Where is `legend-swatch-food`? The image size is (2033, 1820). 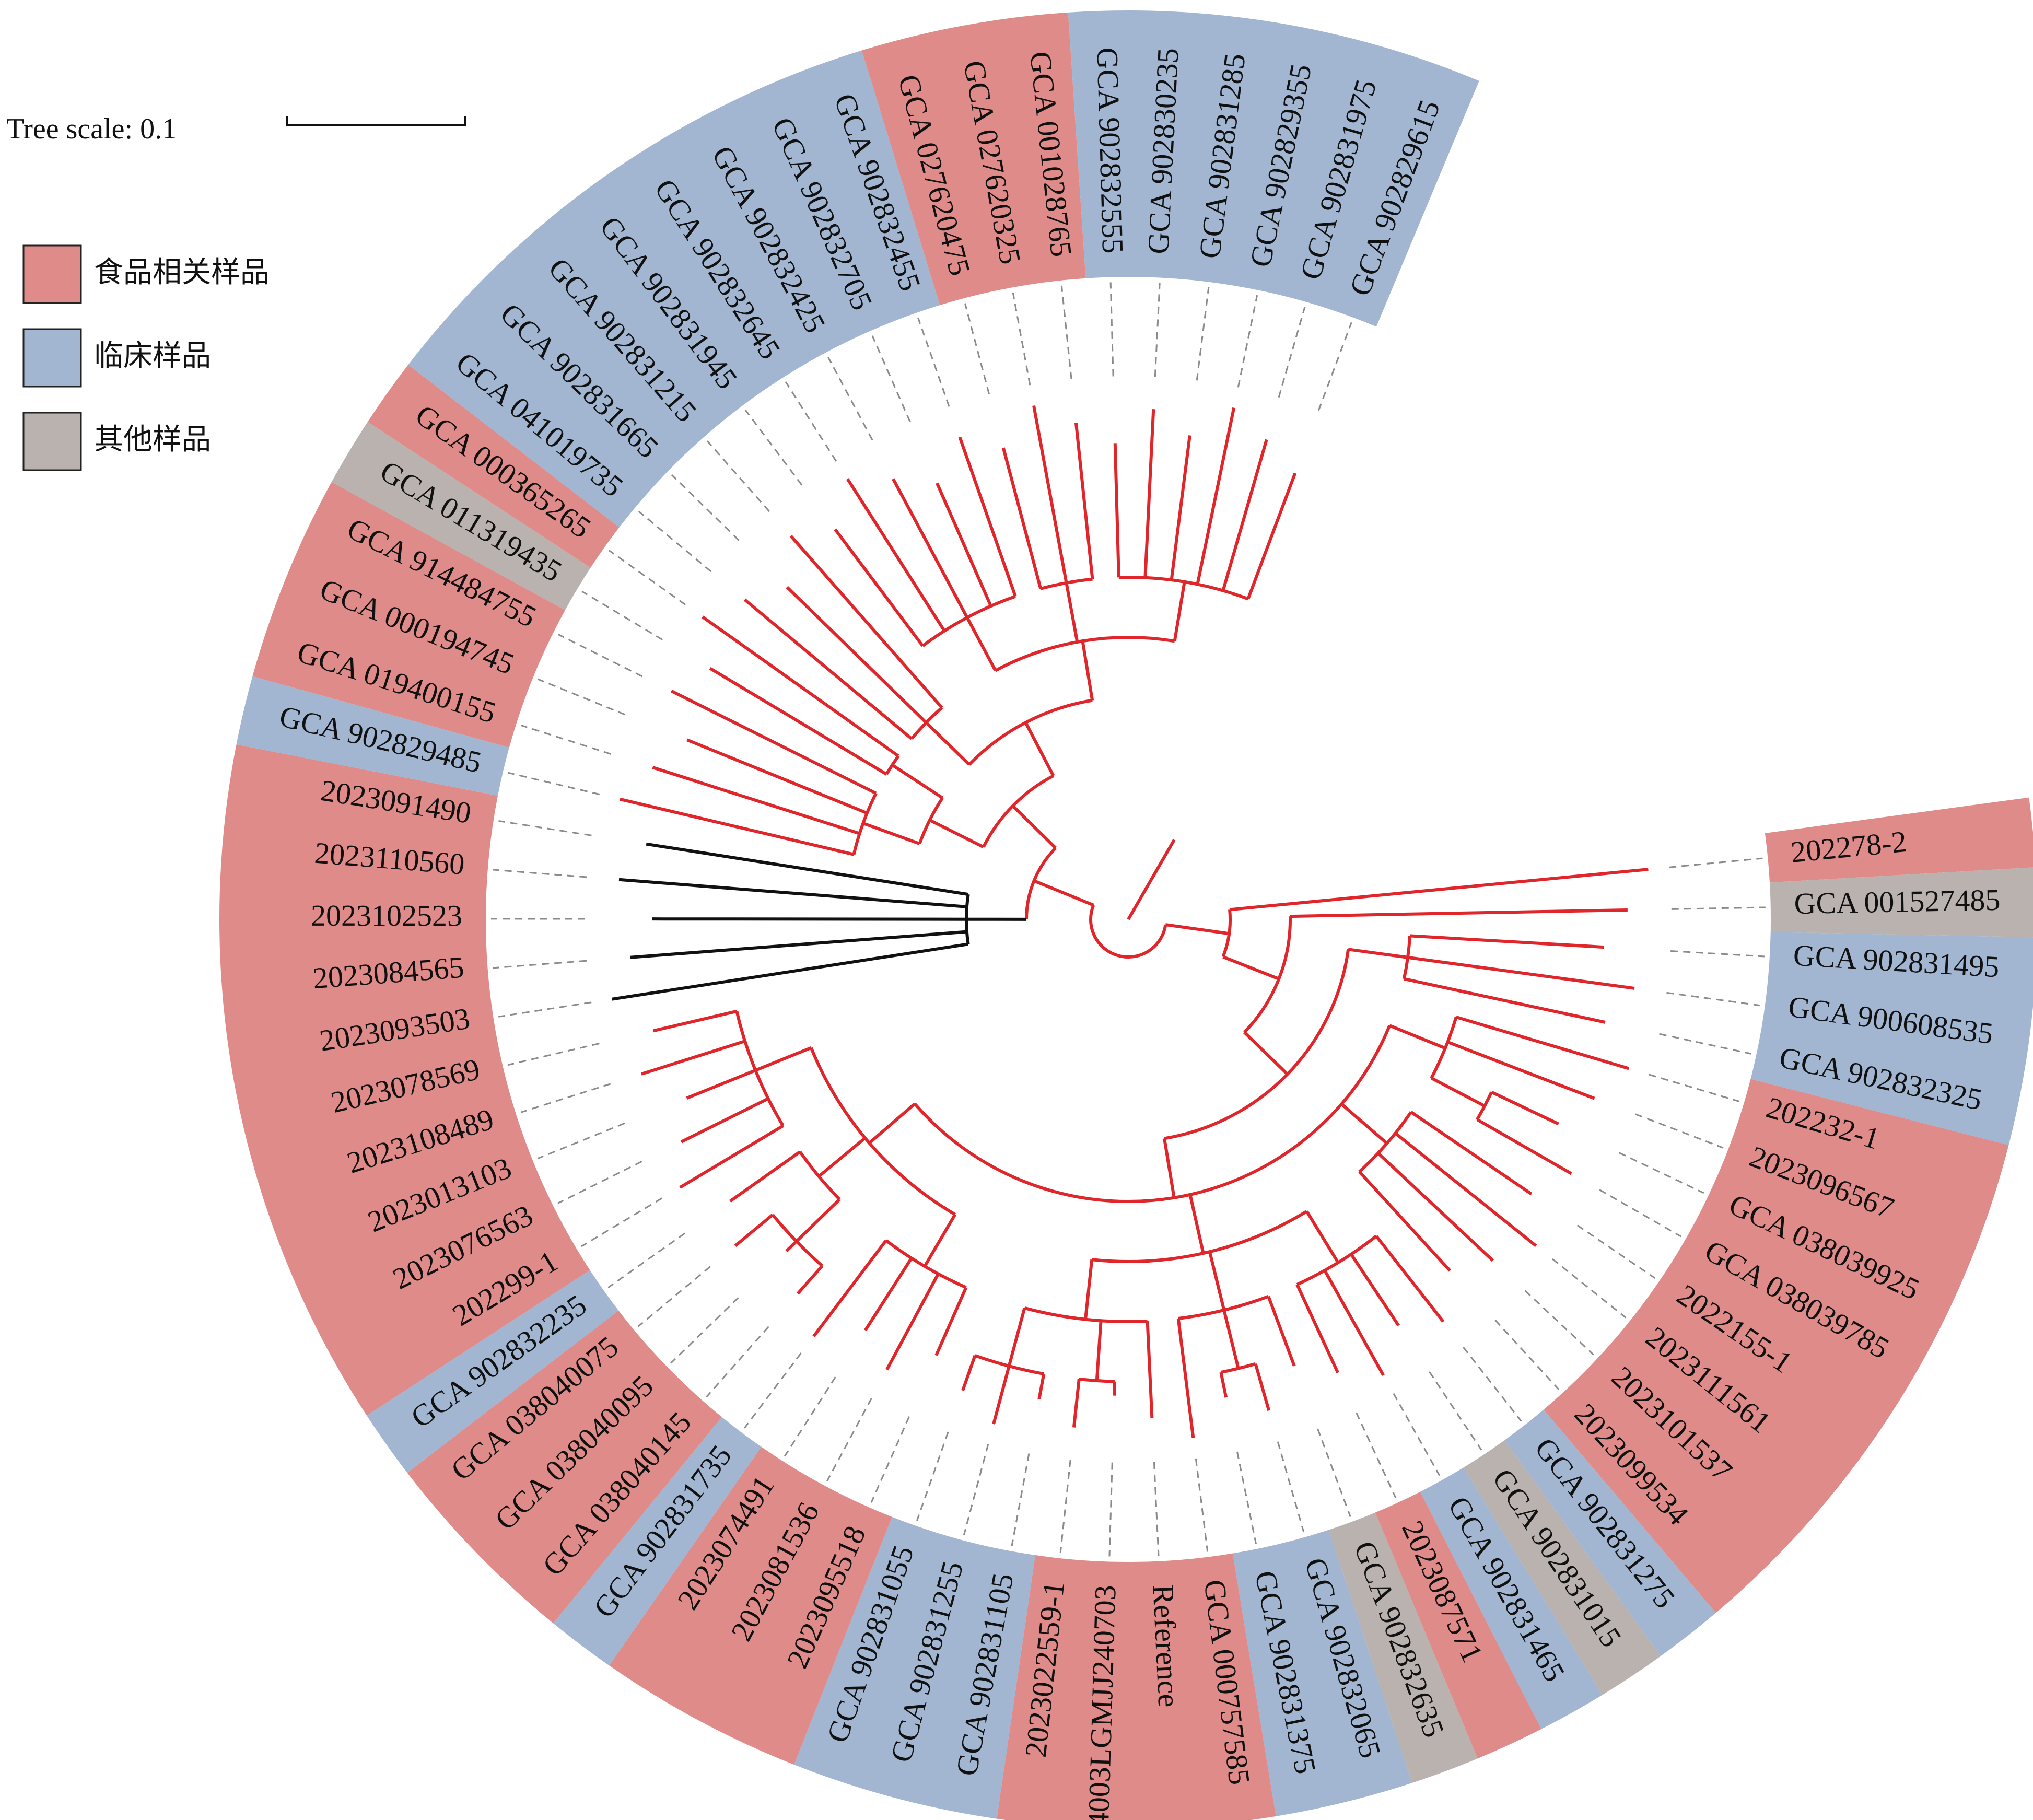 legend-swatch-food is located at coordinates (52, 274).